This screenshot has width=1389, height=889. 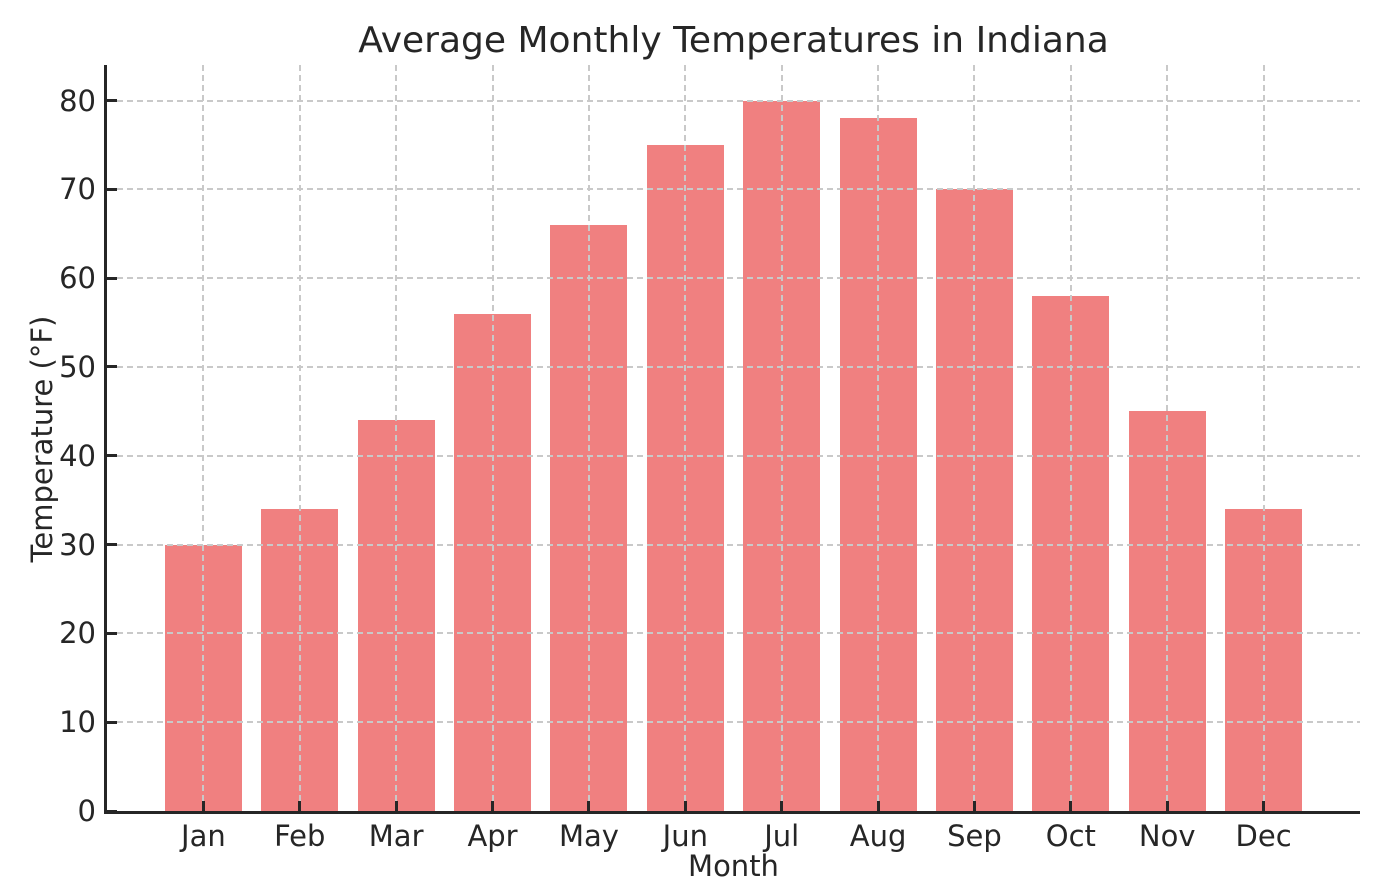 I want to click on x-tick-label: Apr, so click(x=492, y=836).